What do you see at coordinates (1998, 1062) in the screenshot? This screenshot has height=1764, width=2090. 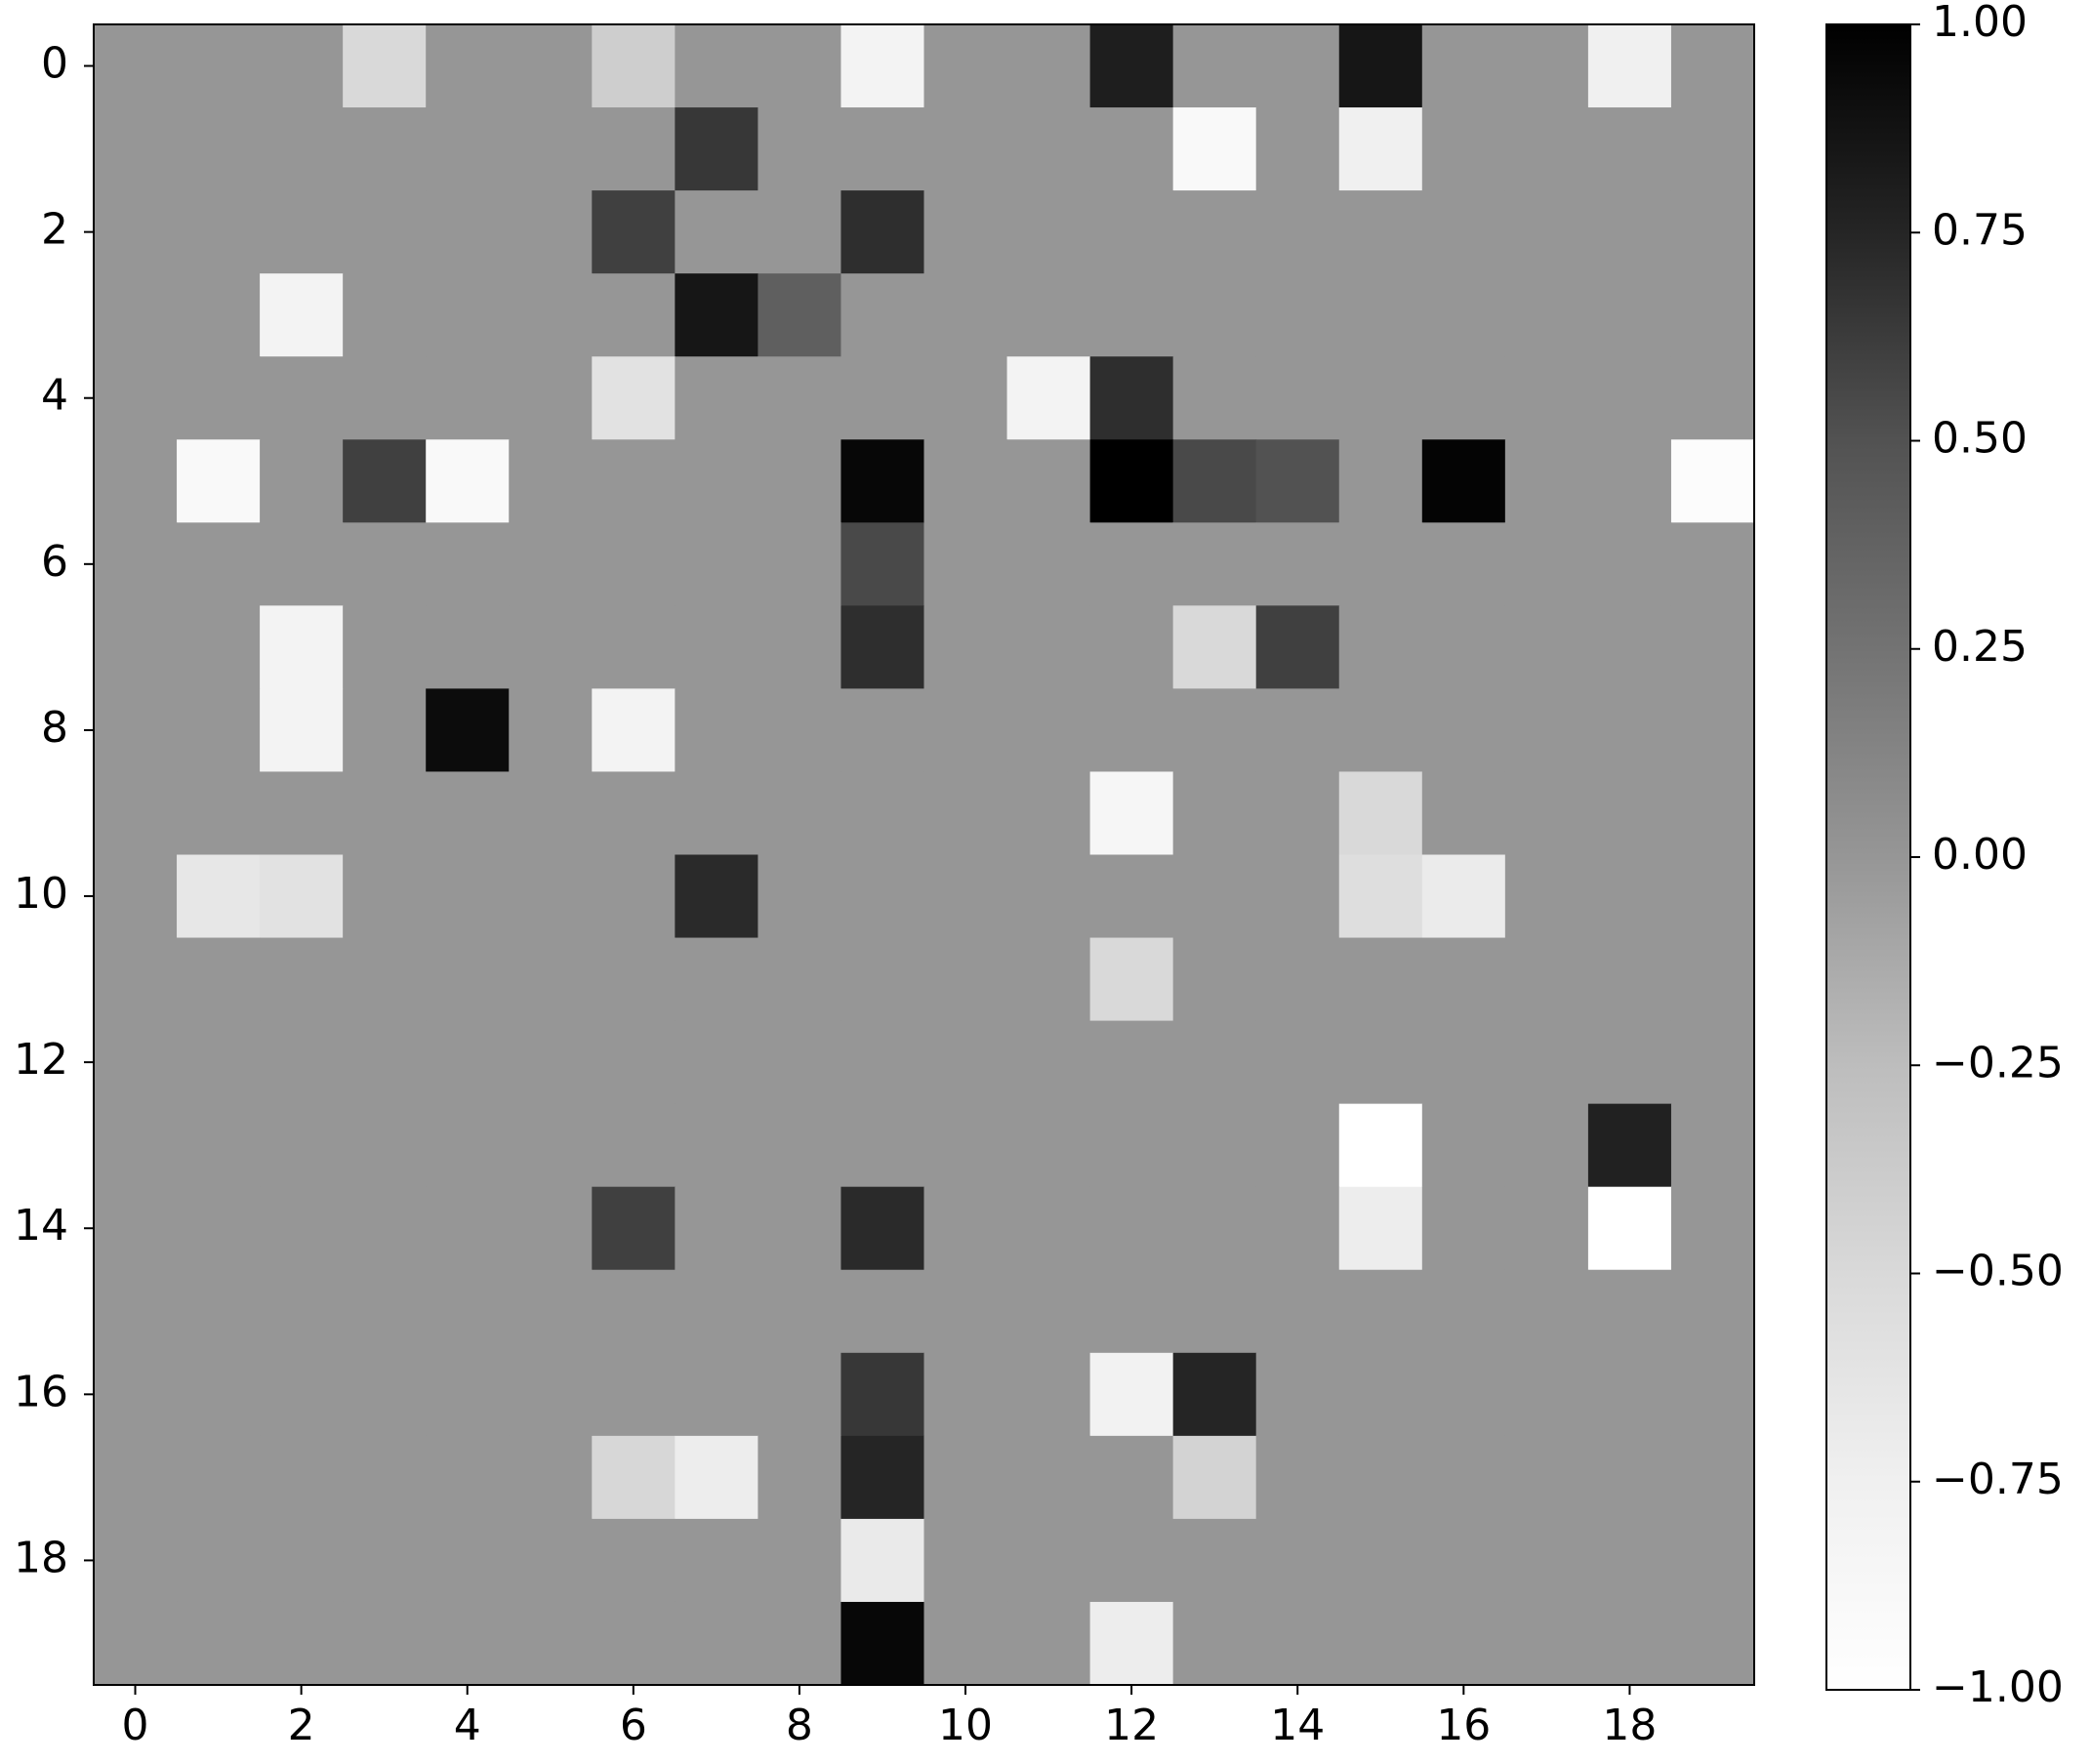 I see `colorbar-tick-label: −0.25` at bounding box center [1998, 1062].